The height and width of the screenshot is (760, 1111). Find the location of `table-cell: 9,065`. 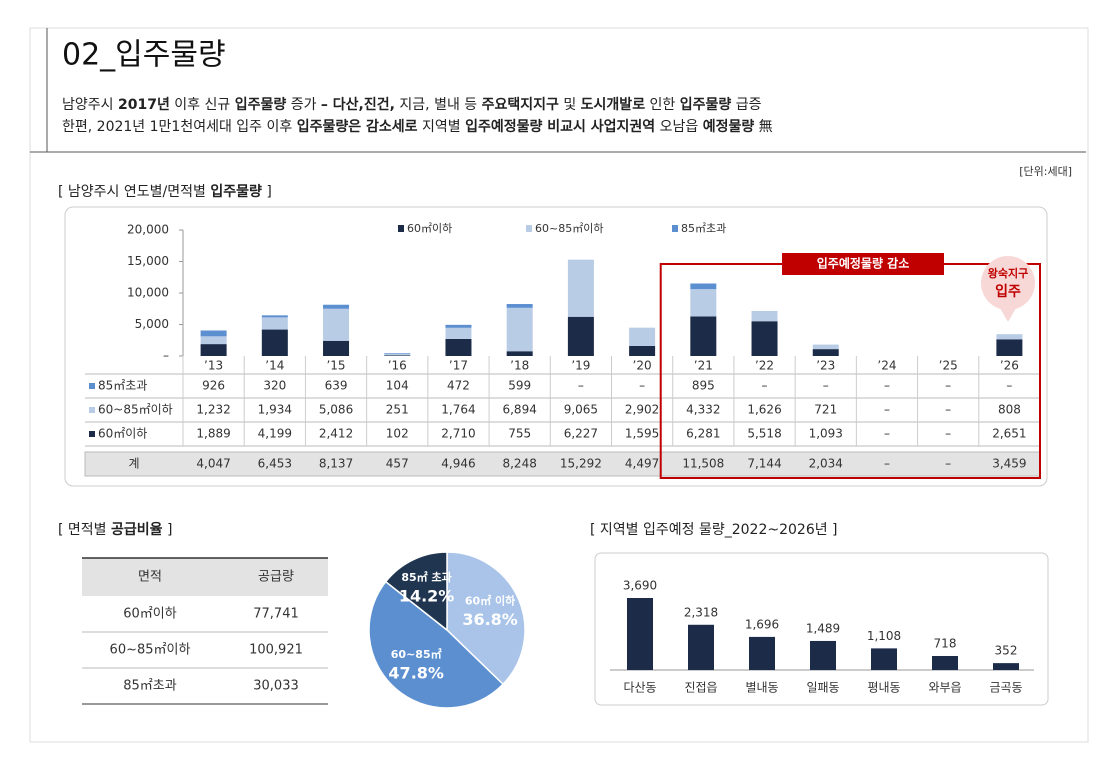

table-cell: 9,065 is located at coordinates (581, 410).